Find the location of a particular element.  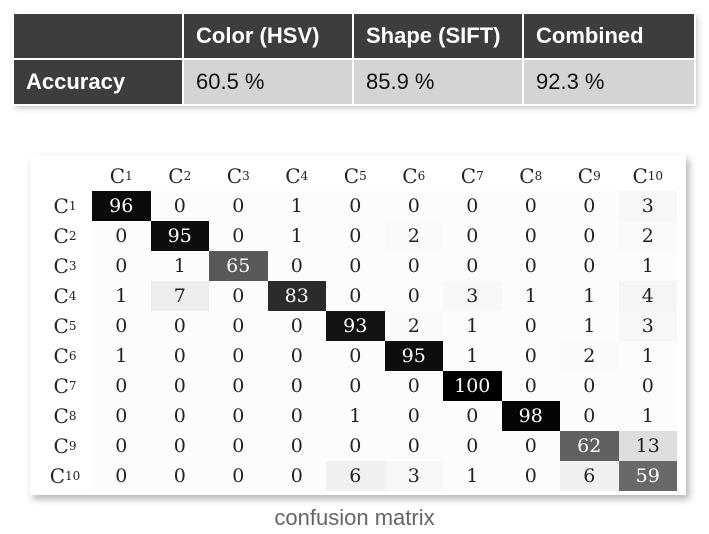

row-header-c10: C 10 is located at coordinates (65, 476).